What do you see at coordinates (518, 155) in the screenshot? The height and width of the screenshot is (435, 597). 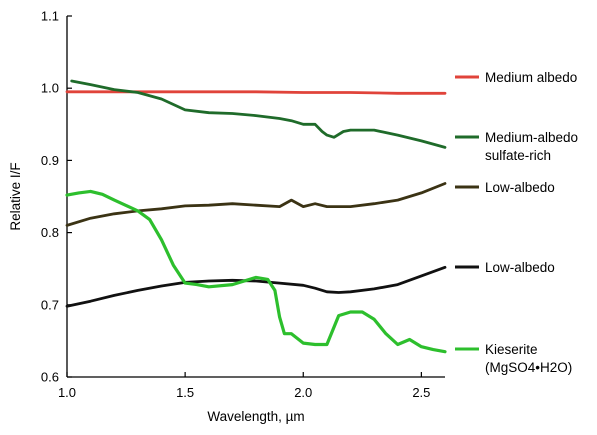 I see `legend-label: sulfate-rich` at bounding box center [518, 155].